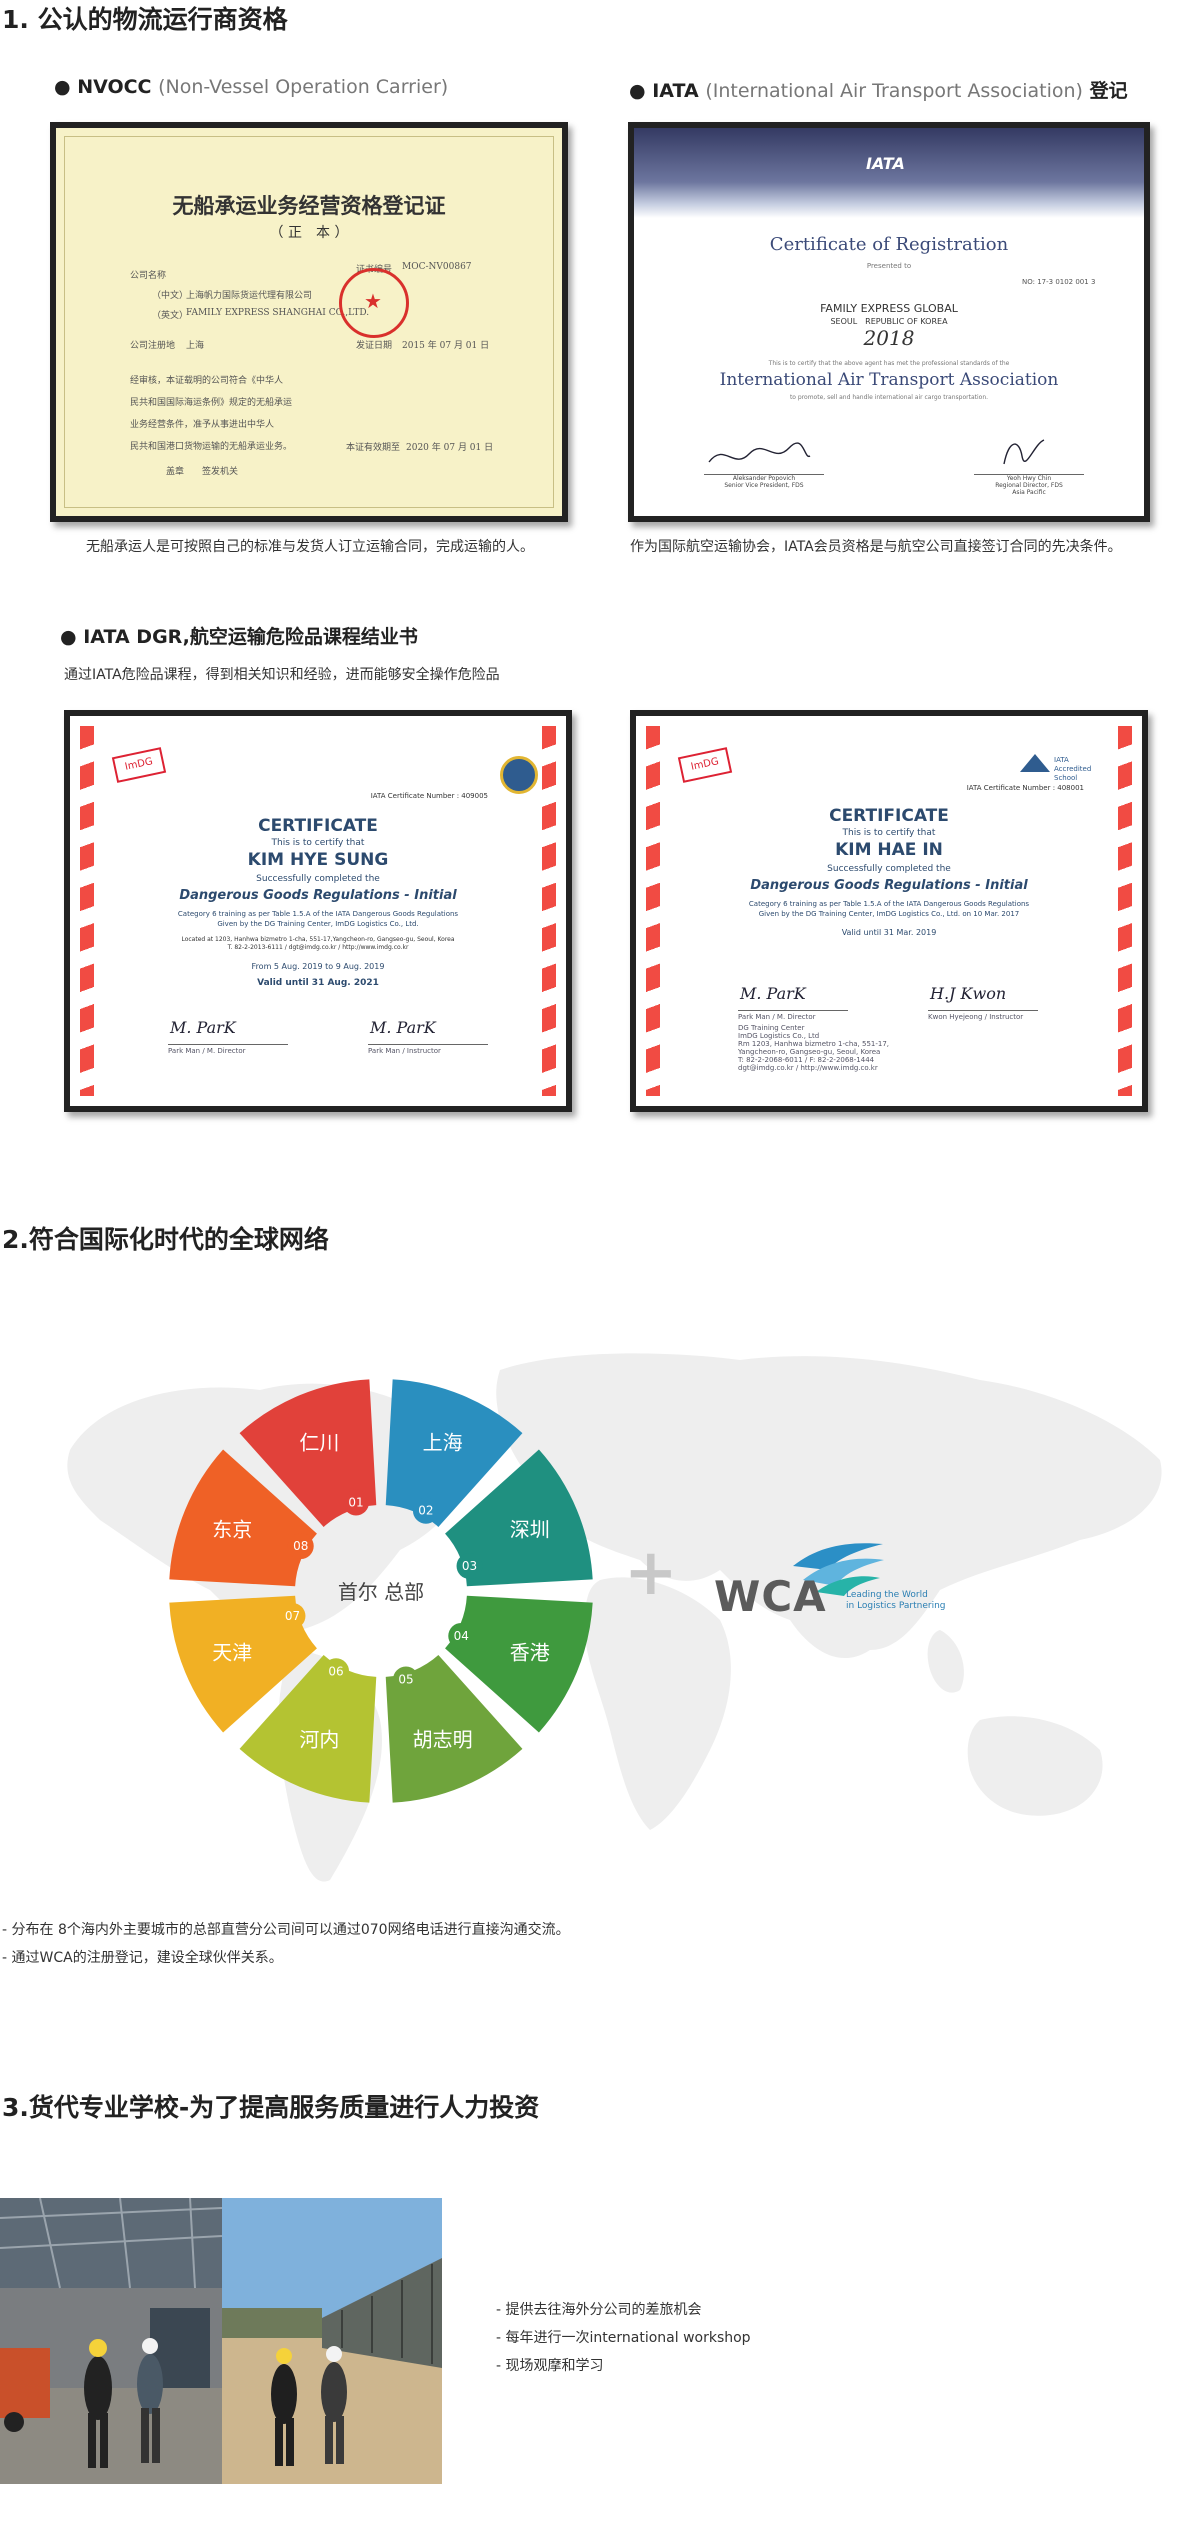 The image size is (1200, 2542). Describe the element at coordinates (443, 1442) in the screenshot. I see `city-label: 上海` at that location.